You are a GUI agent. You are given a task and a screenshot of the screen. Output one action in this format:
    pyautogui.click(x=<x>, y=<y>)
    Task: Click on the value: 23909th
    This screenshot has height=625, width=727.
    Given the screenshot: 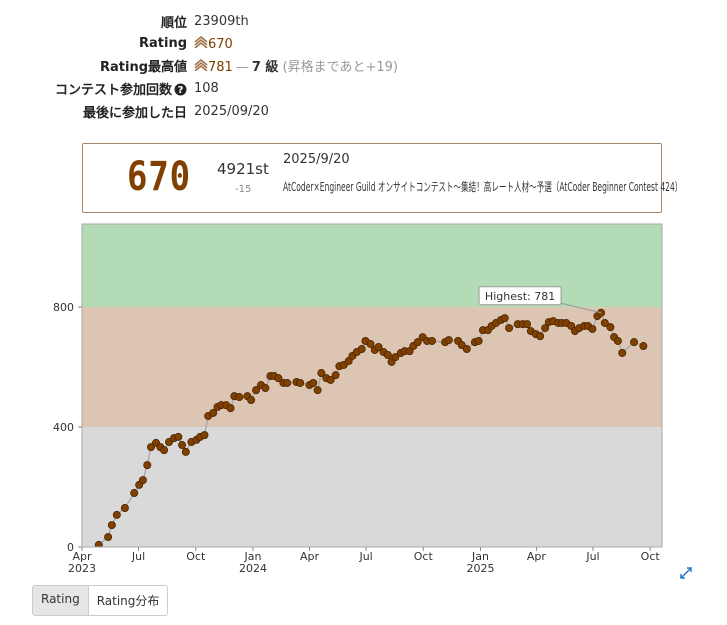 What is the action you would take?
    pyautogui.click(x=221, y=21)
    